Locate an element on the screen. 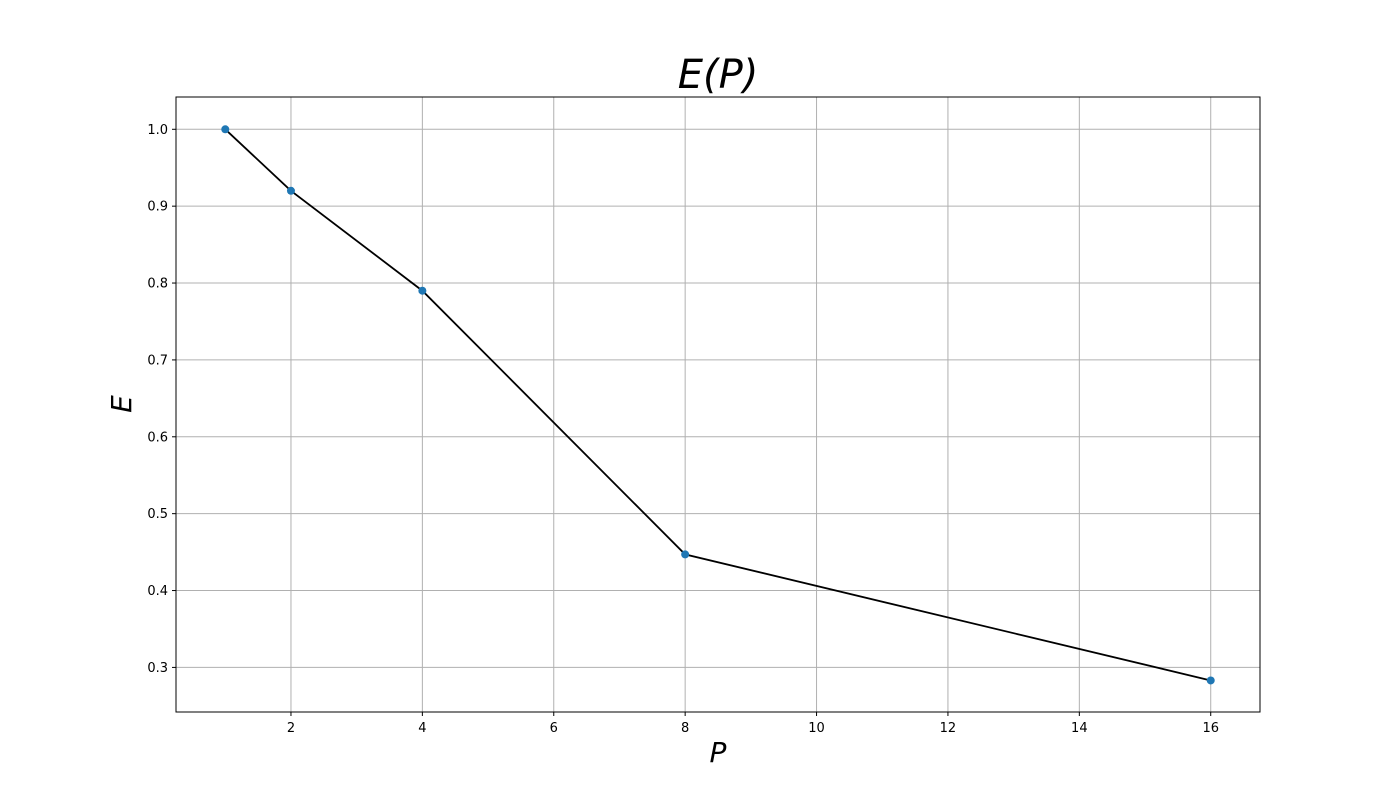  y-tick-label: 0.5 is located at coordinates (157, 514).